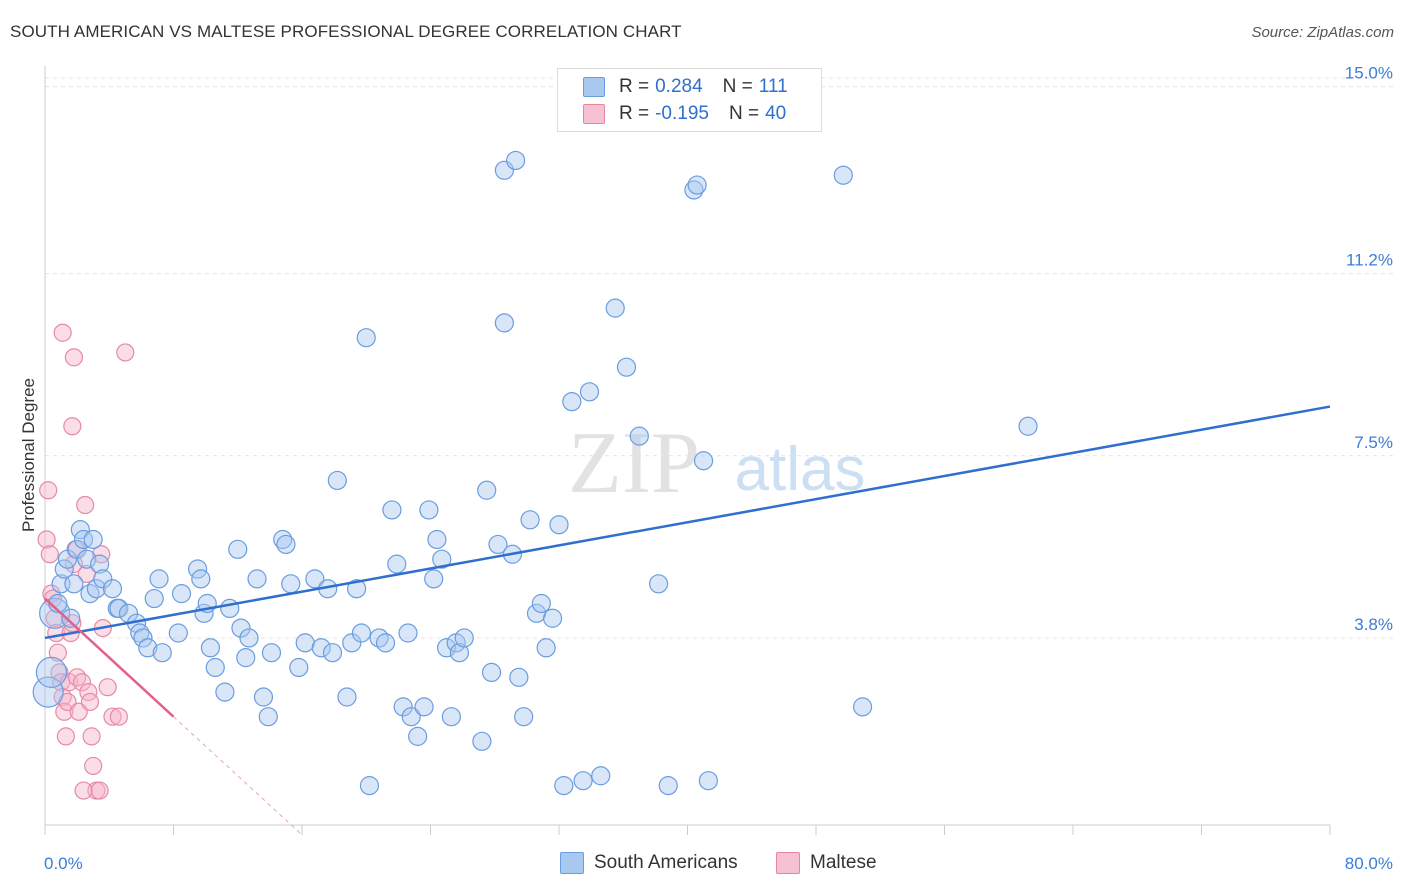 The image size is (1406, 892). What do you see at coordinates (238, 776) in the screenshot?
I see `maltese-trend-extension` at bounding box center [238, 776].